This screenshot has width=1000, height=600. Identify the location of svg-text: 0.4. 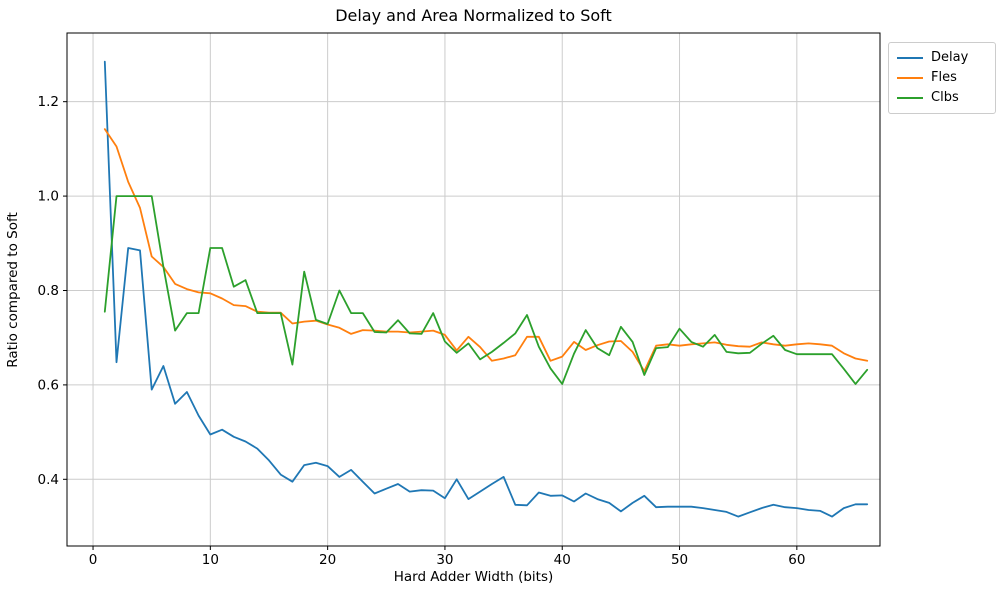
(48, 480).